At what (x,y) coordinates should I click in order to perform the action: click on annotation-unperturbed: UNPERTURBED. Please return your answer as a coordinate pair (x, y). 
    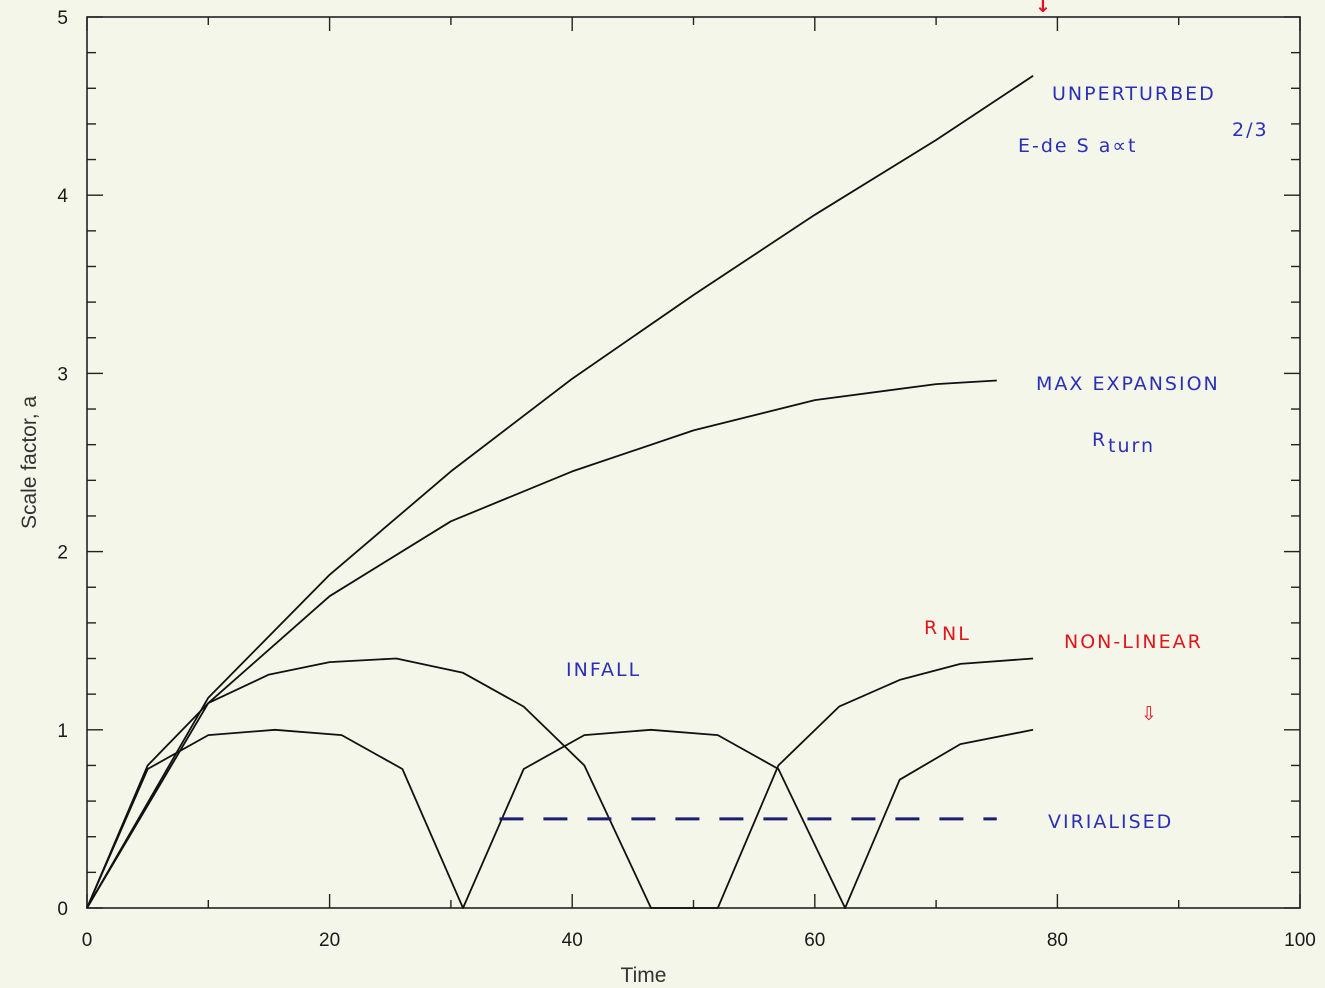
    Looking at the image, I should click on (1134, 94).